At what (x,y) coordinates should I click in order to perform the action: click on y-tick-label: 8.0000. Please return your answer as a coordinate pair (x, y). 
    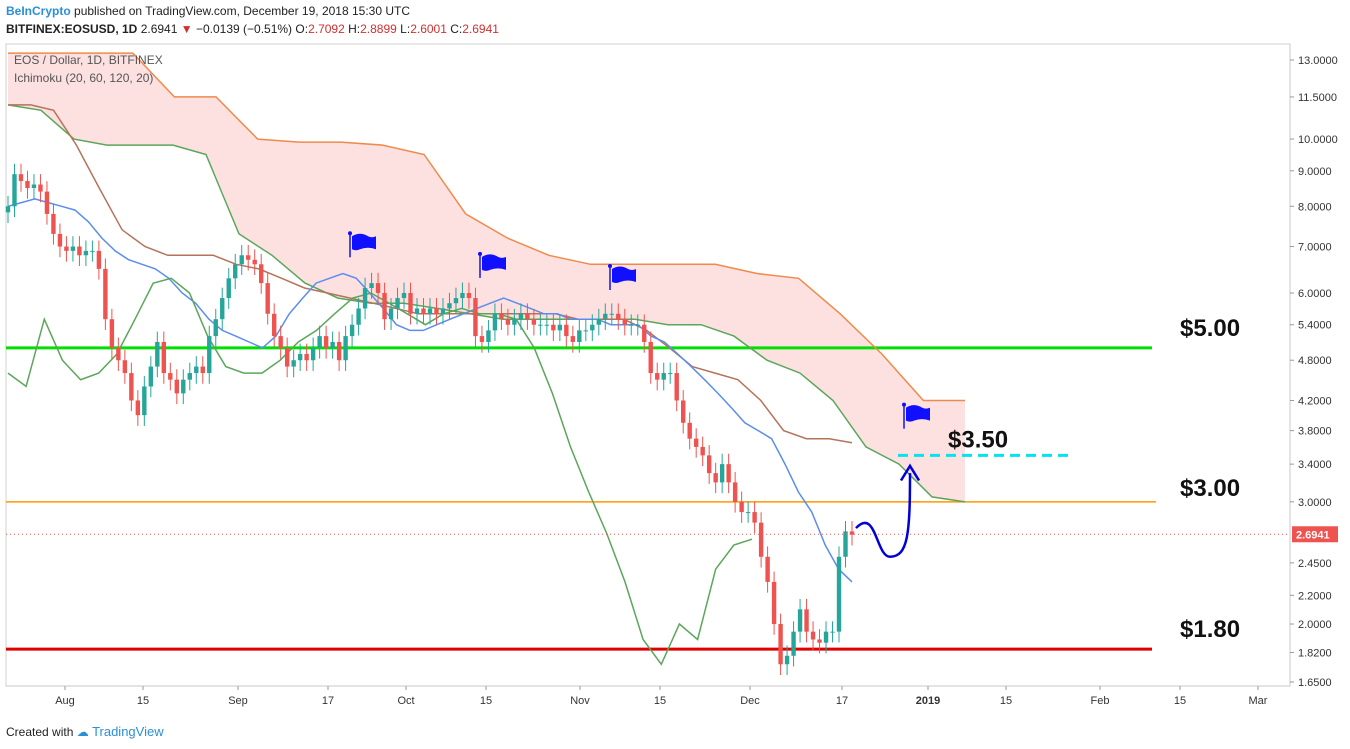
    Looking at the image, I should click on (1315, 207).